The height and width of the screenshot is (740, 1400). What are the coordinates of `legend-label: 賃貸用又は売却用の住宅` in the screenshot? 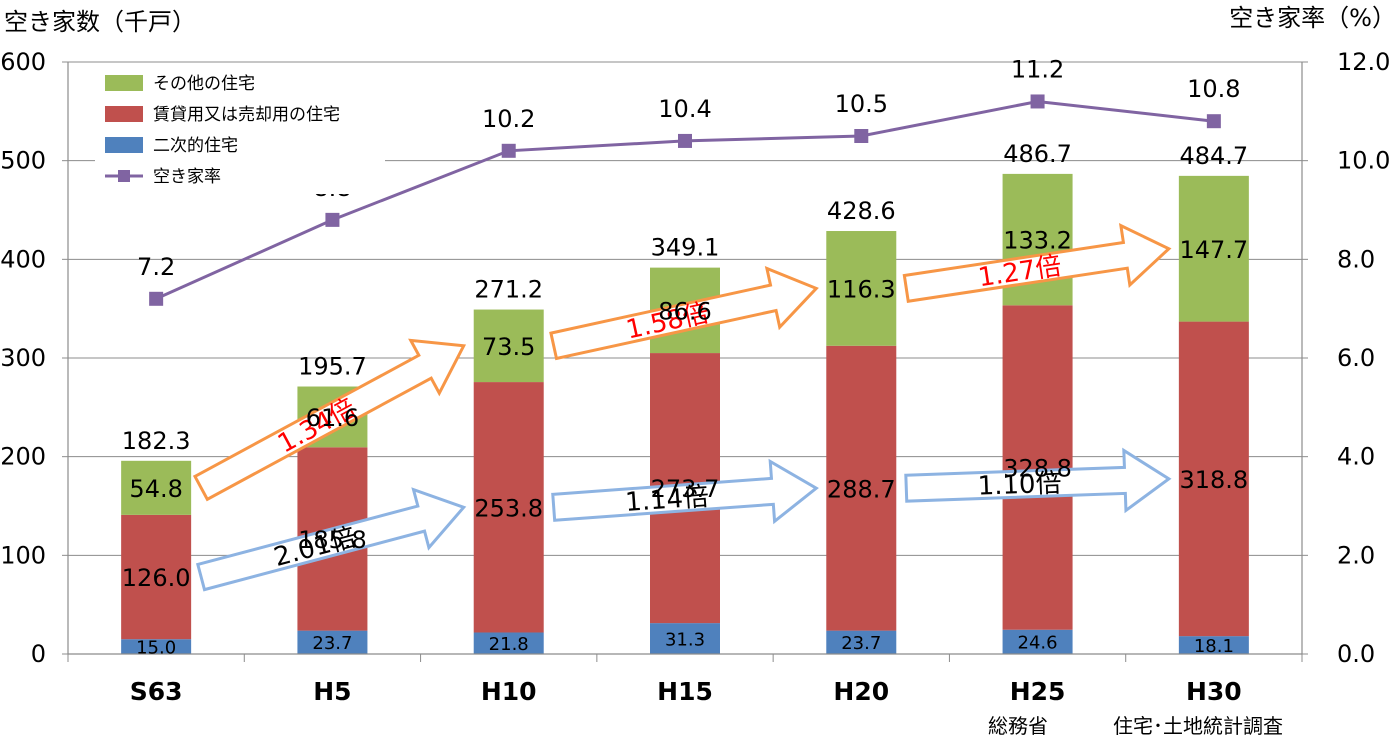 It's located at (246, 115).